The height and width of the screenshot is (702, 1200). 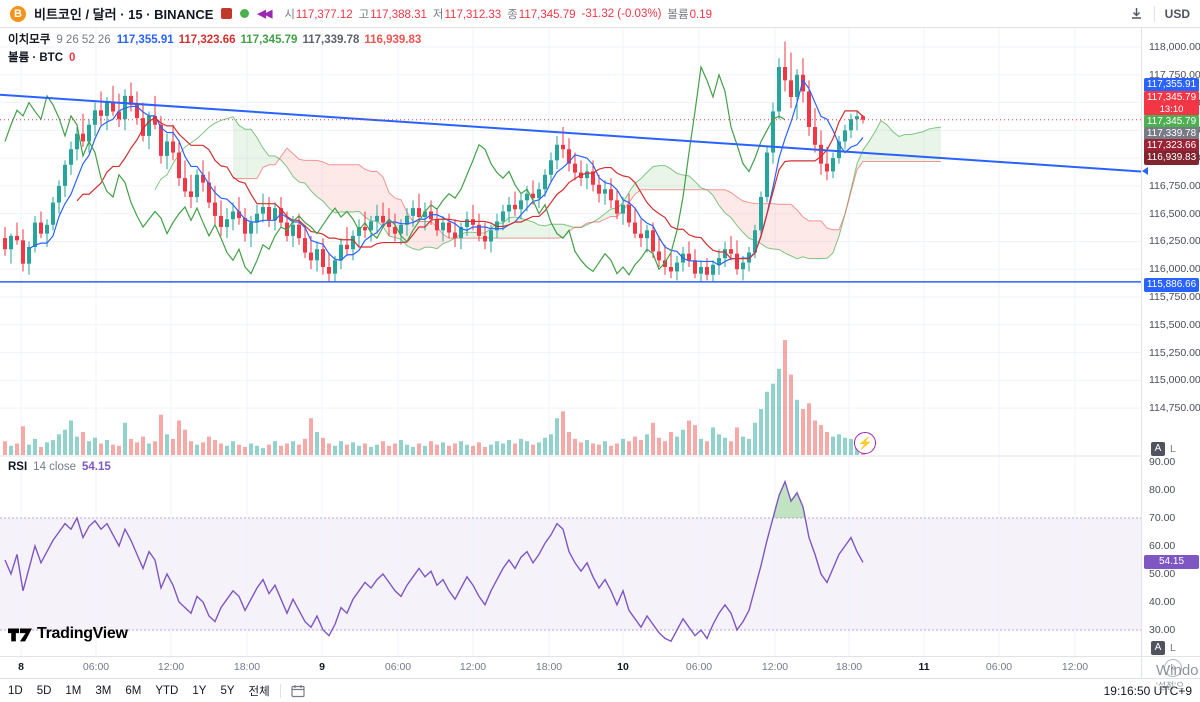 I want to click on price-badge: 117,345.79 13:10, so click(x=1171, y=103).